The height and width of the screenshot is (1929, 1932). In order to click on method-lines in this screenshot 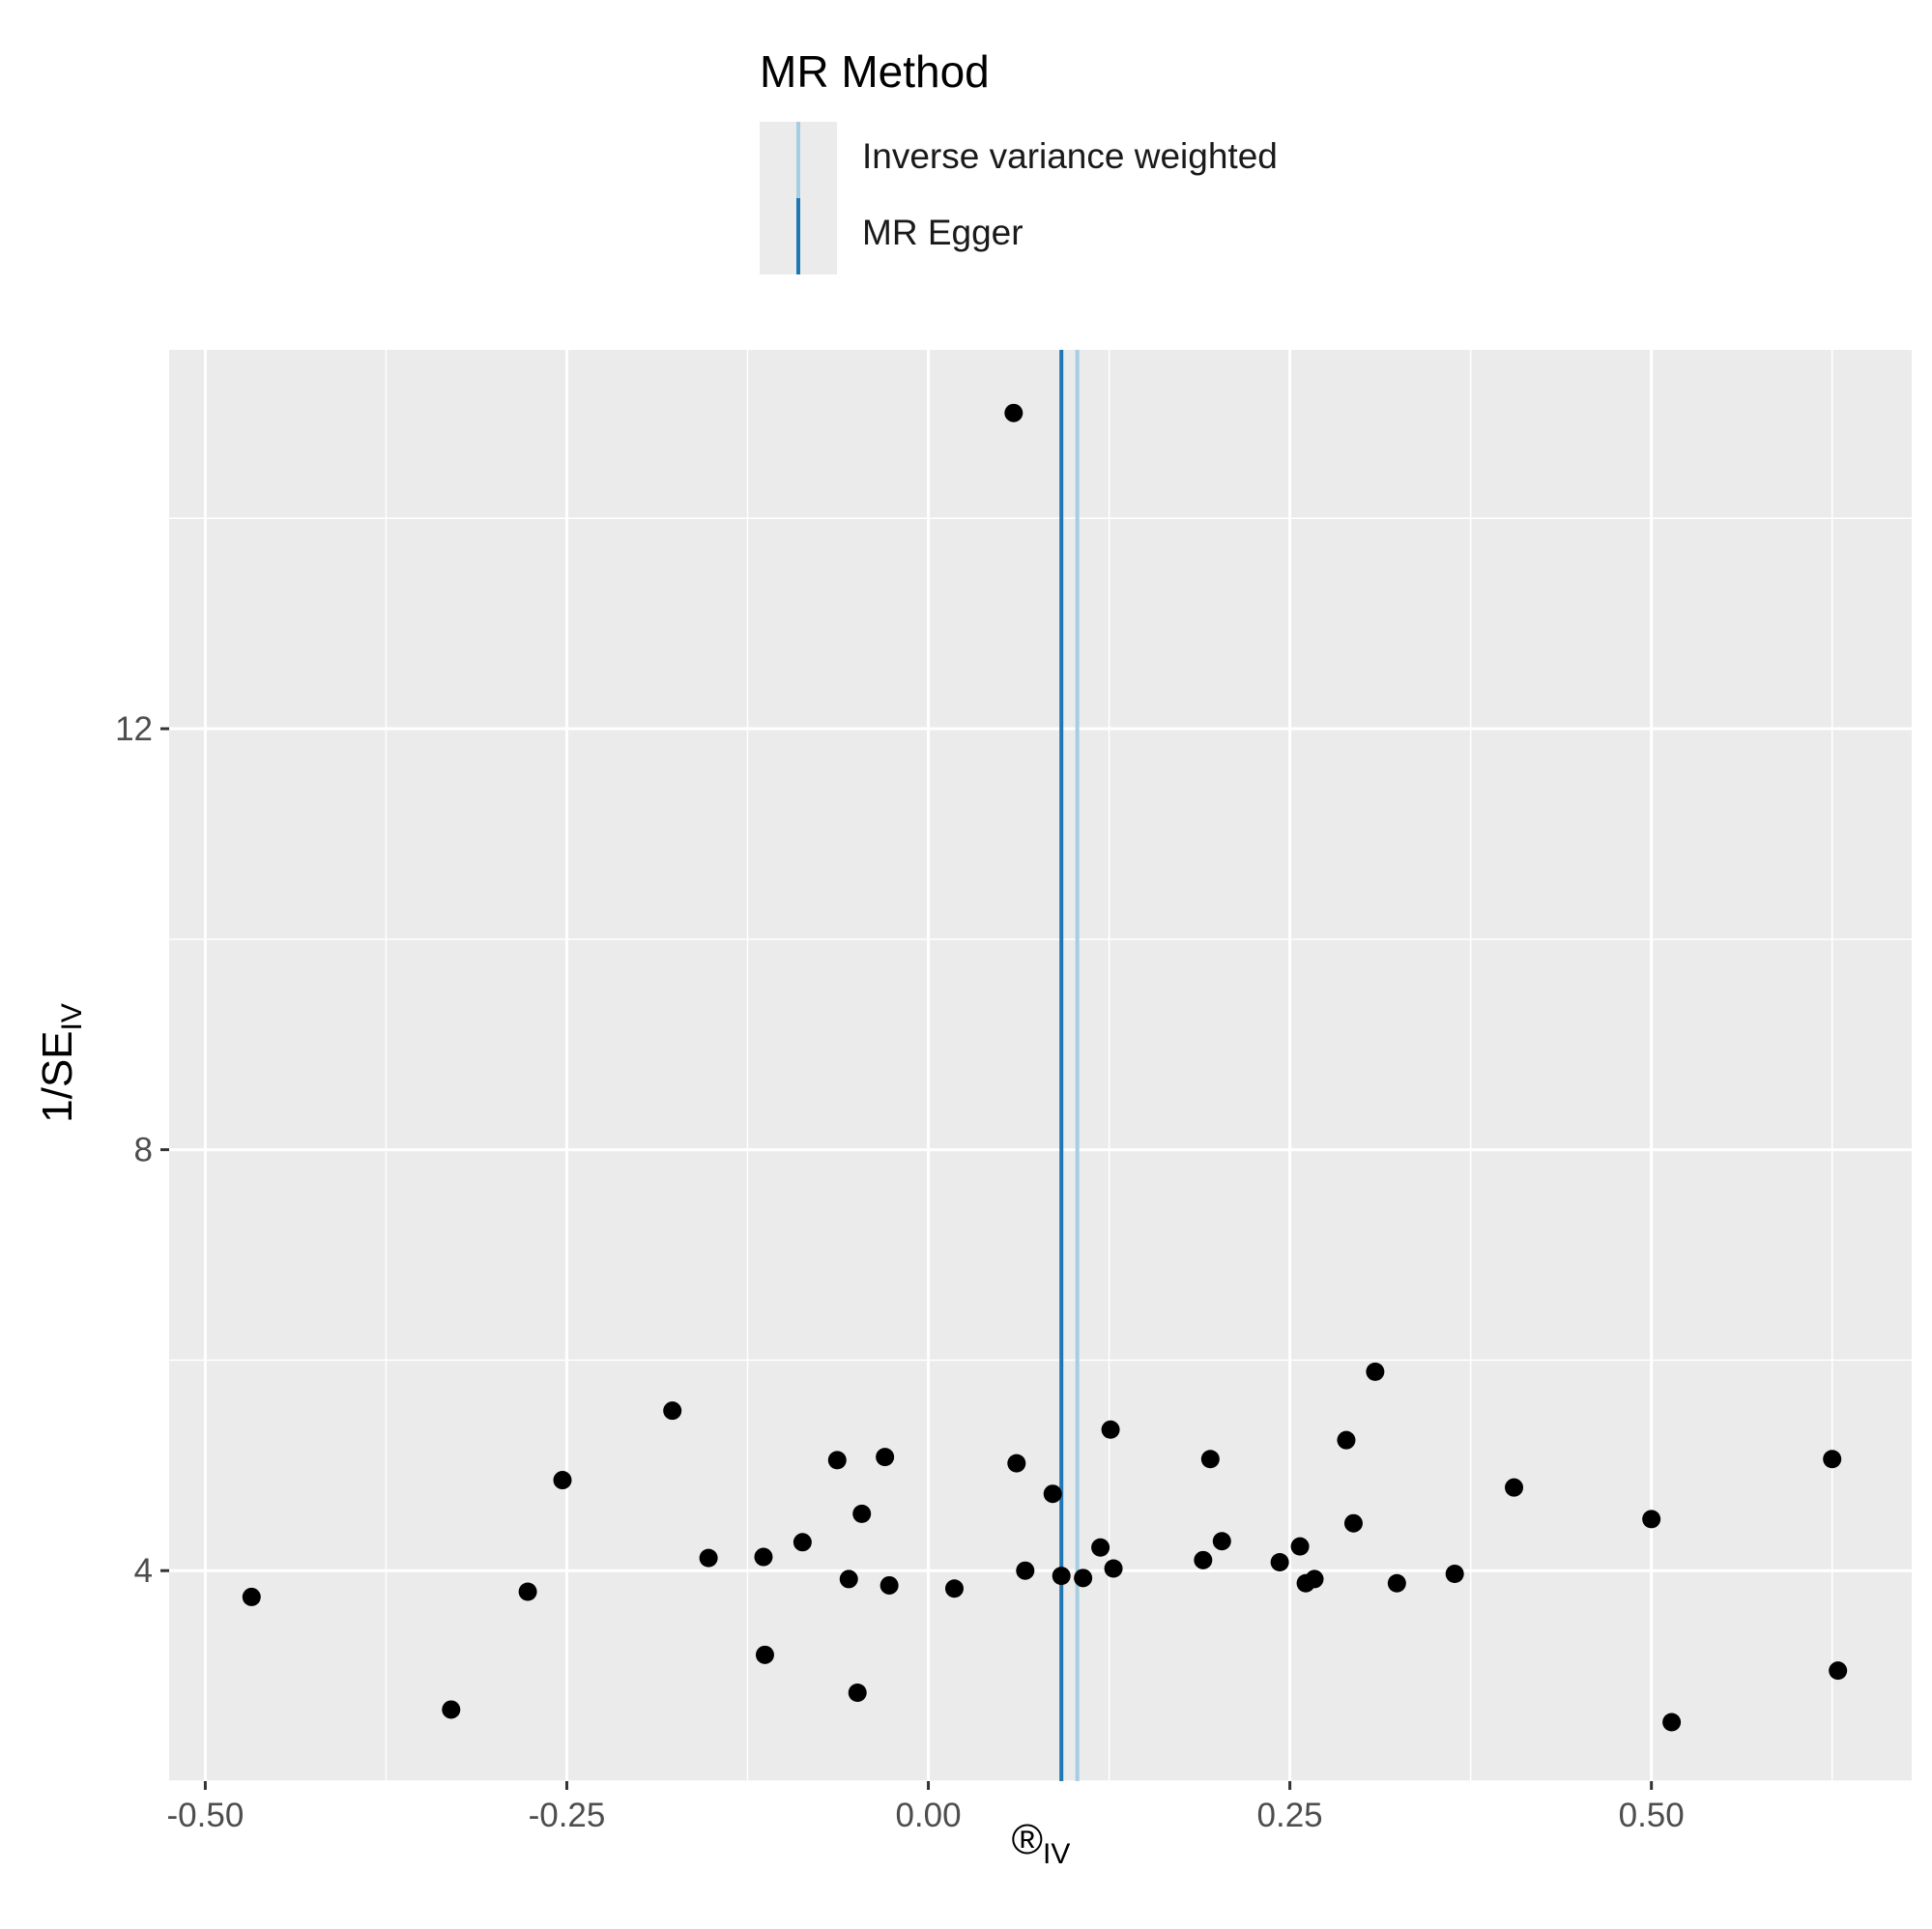, I will do `click(1070, 1065)`.